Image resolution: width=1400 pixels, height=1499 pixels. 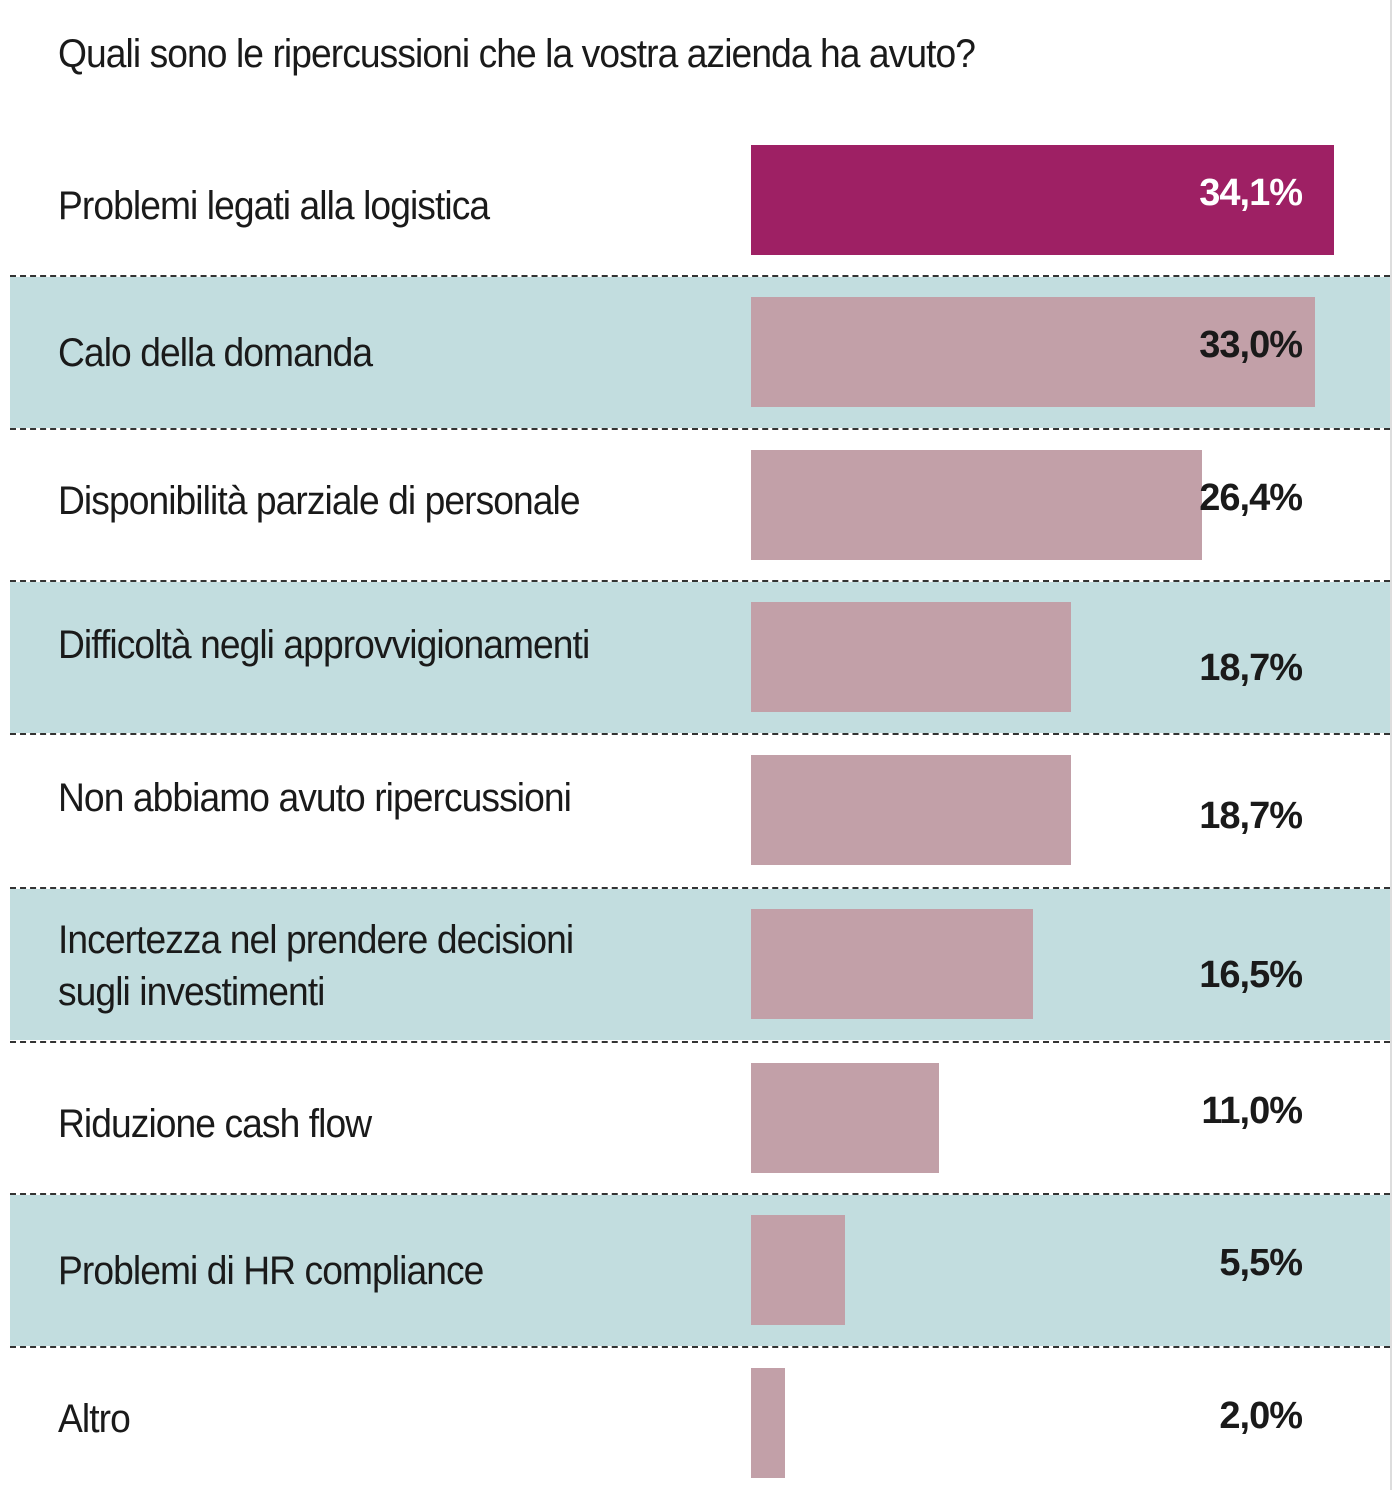 I want to click on category-label: Problemi di HR compliance, so click(x=271, y=1271).